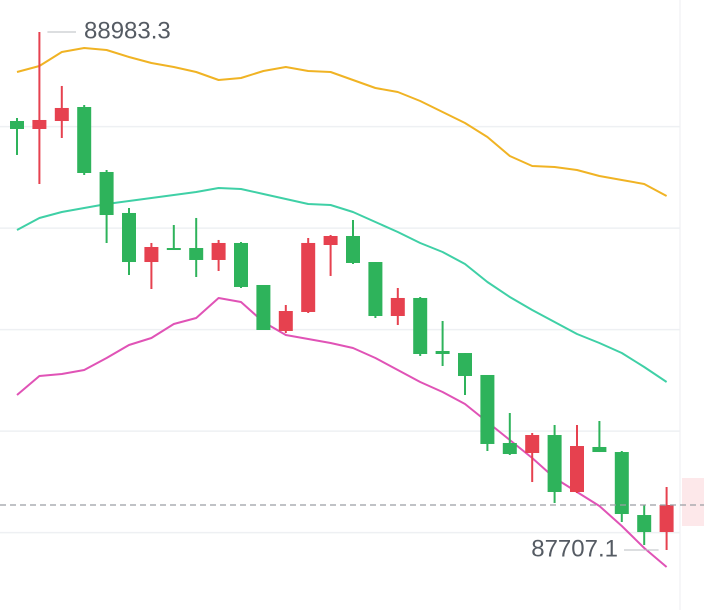 The height and width of the screenshot is (610, 704). Describe the element at coordinates (693, 502) in the screenshot. I see `price-tag` at that location.